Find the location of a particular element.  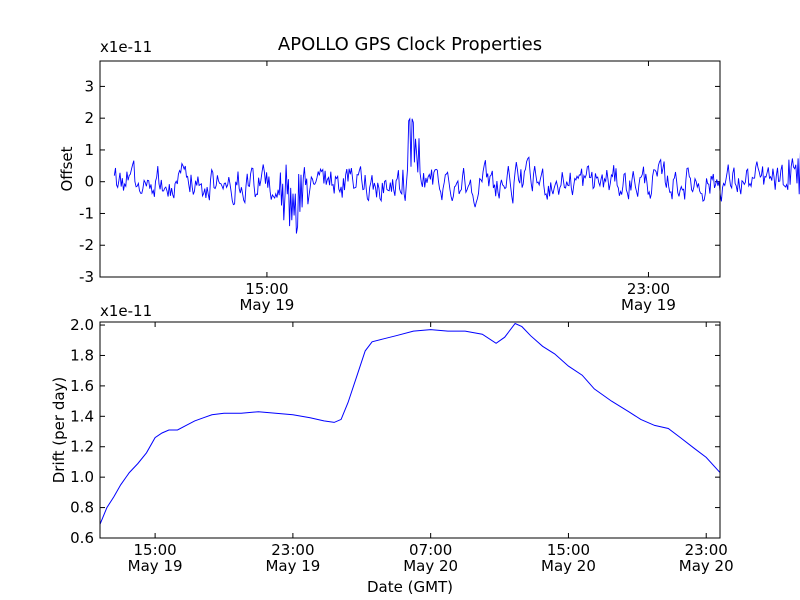

offset-xtick-time: 15:00 is located at coordinates (266, 289).